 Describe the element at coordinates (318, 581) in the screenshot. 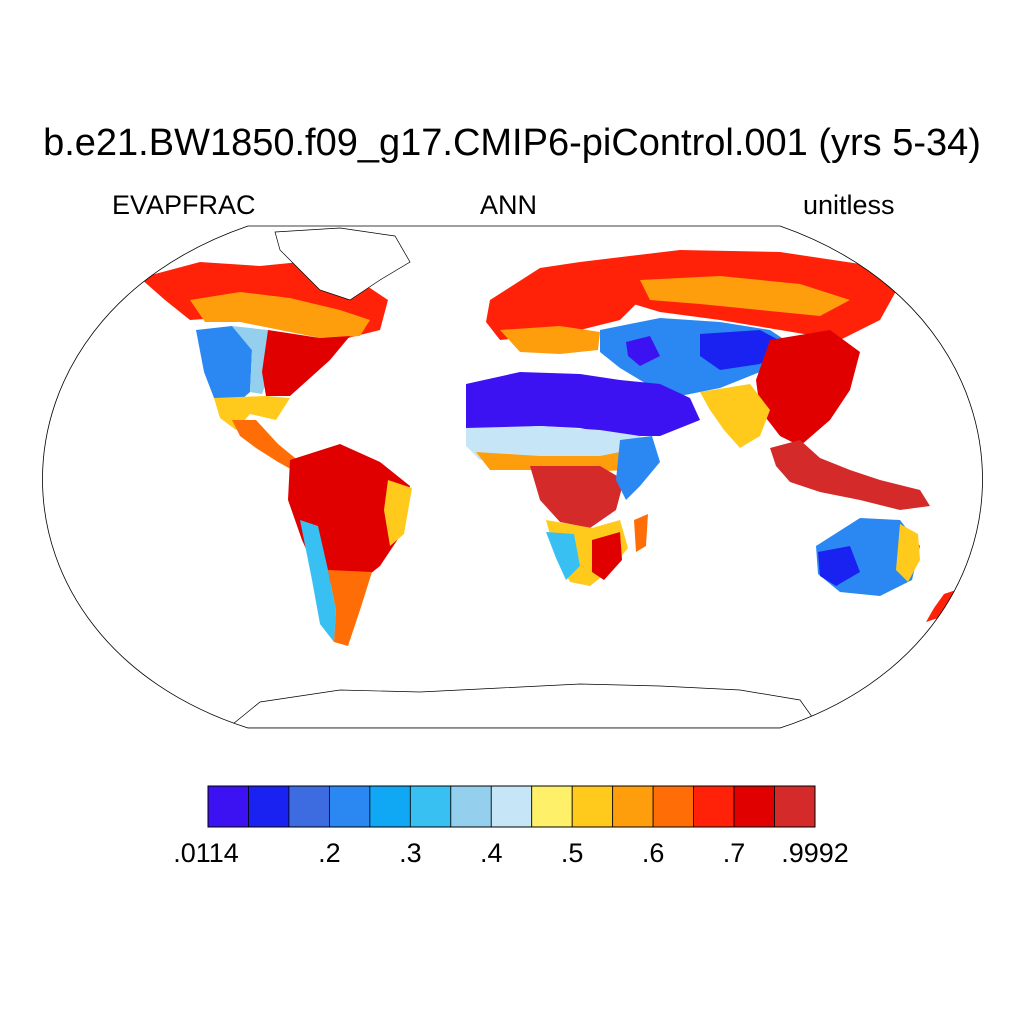

I see `south-america-west` at that location.